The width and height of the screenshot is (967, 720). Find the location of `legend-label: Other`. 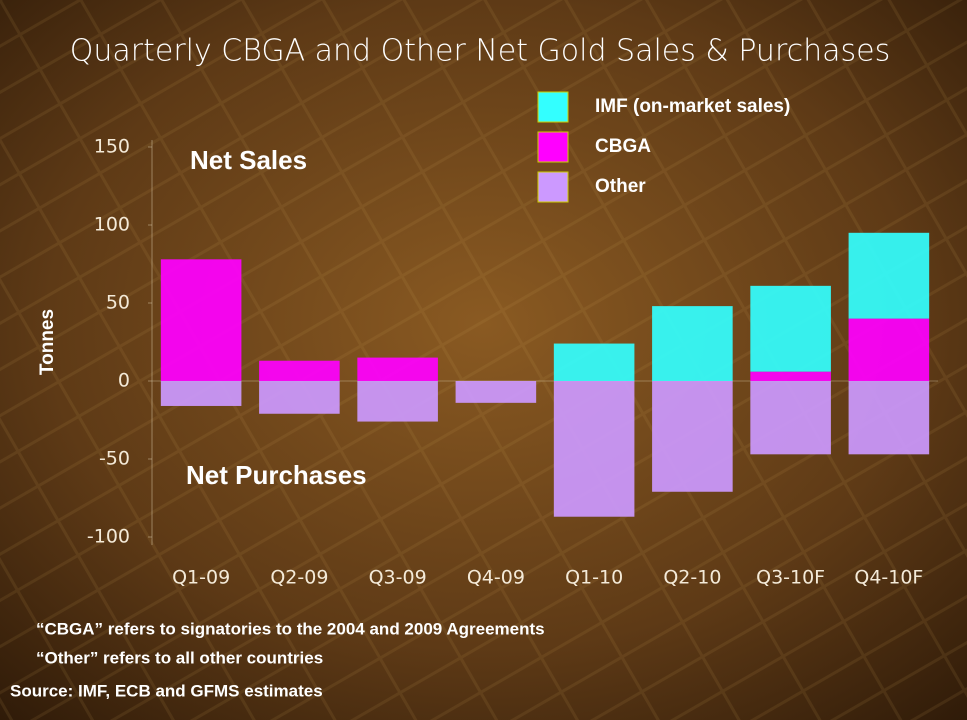

legend-label: Other is located at coordinates (620, 186).